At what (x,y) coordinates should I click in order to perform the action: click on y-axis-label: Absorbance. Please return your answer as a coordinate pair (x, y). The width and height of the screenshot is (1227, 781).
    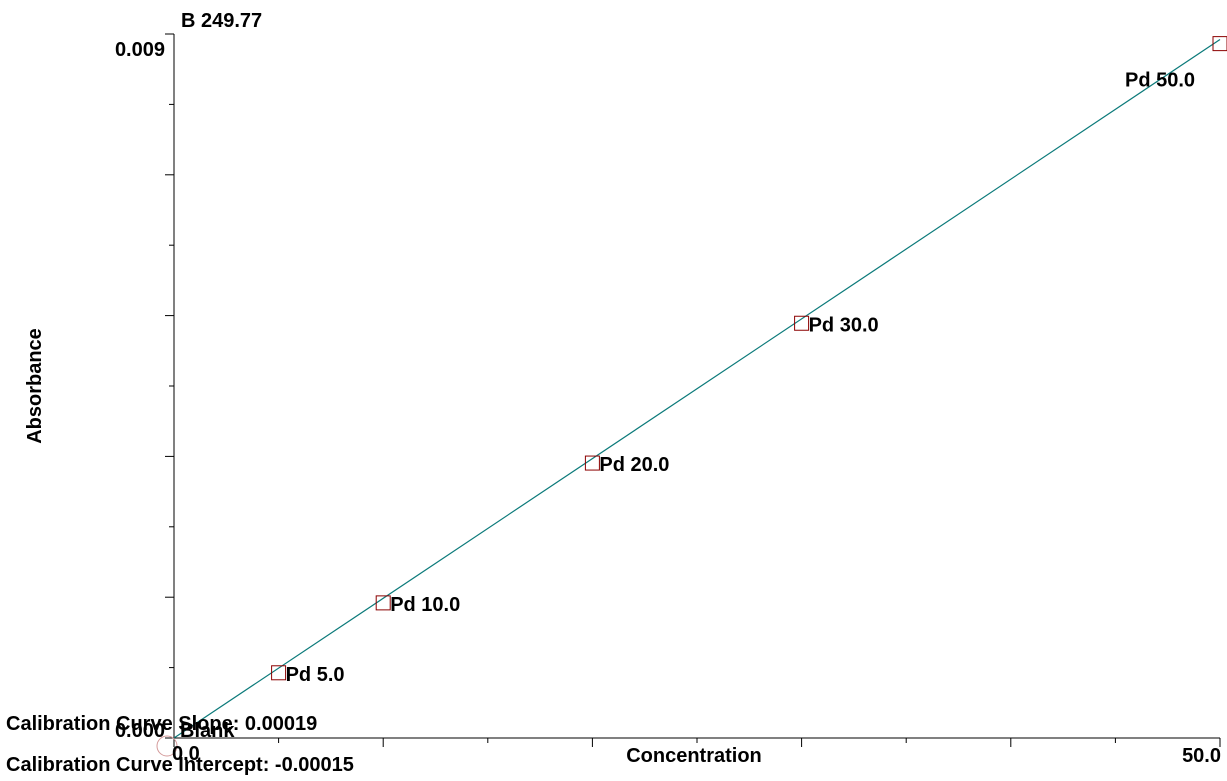
    Looking at the image, I should click on (35, 386).